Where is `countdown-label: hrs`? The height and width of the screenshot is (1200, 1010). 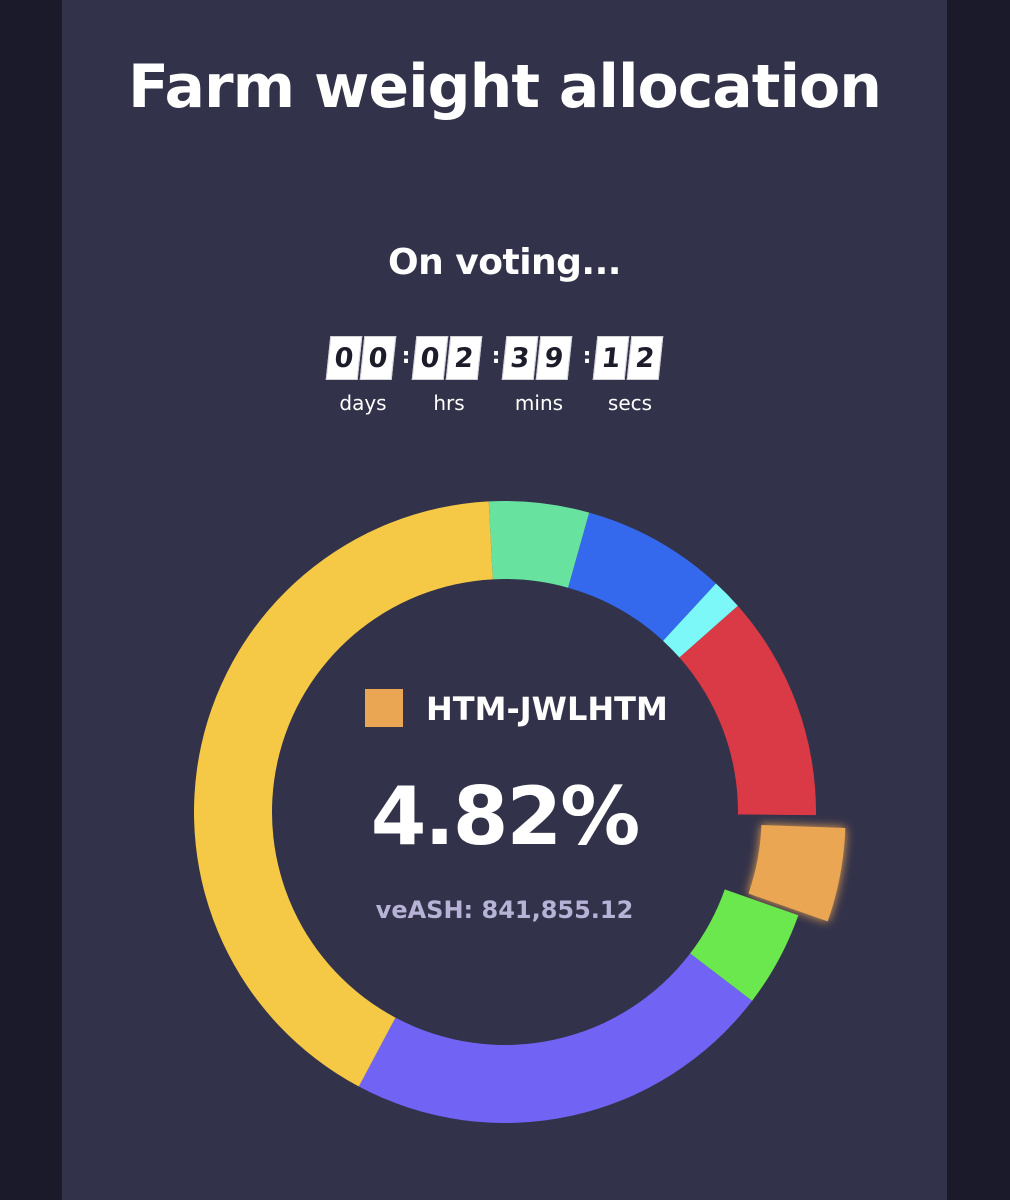 countdown-label: hrs is located at coordinates (449, 403).